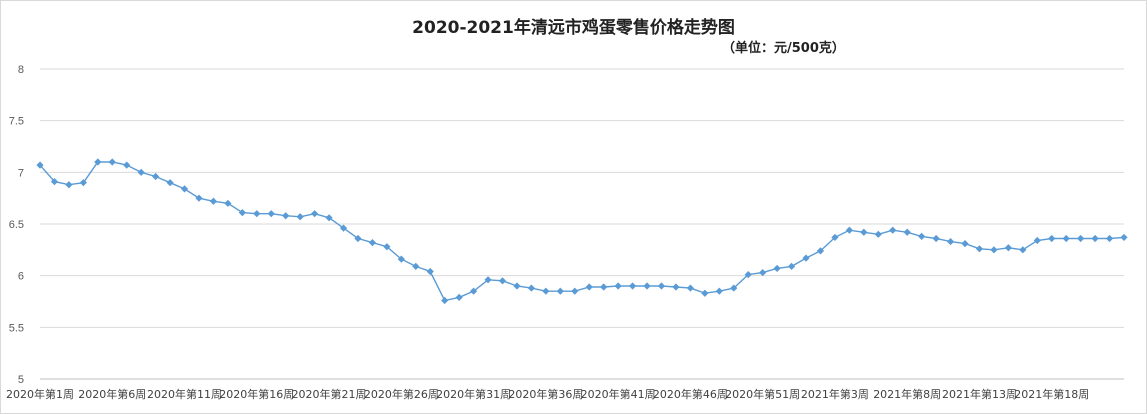 The width and height of the screenshot is (1147, 414). I want to click on y-tick-label: 5.5, so click(16, 328).